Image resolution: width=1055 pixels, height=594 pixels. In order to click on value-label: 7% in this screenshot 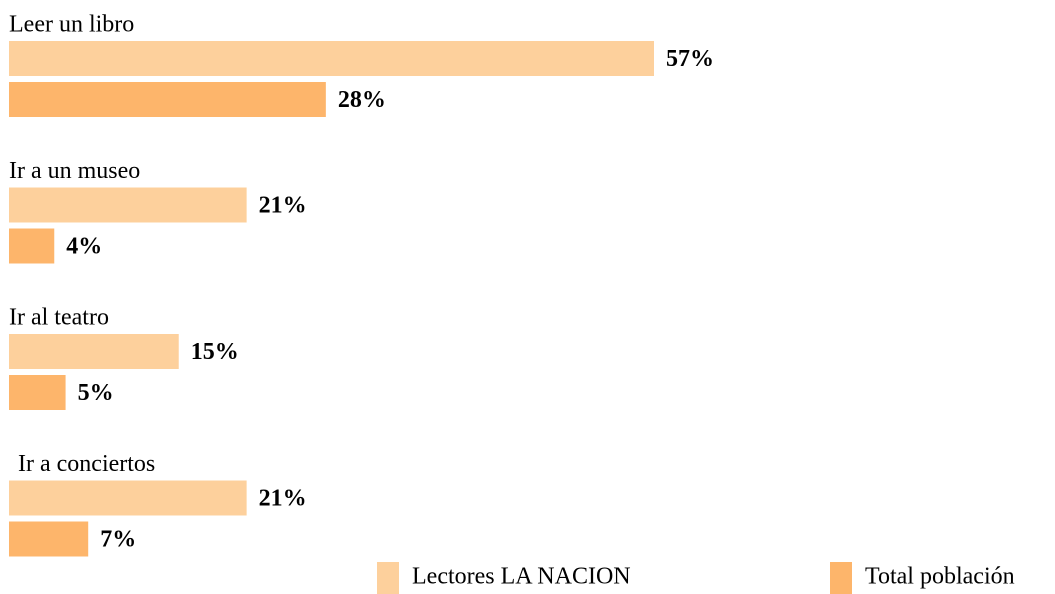, I will do `click(118, 540)`.